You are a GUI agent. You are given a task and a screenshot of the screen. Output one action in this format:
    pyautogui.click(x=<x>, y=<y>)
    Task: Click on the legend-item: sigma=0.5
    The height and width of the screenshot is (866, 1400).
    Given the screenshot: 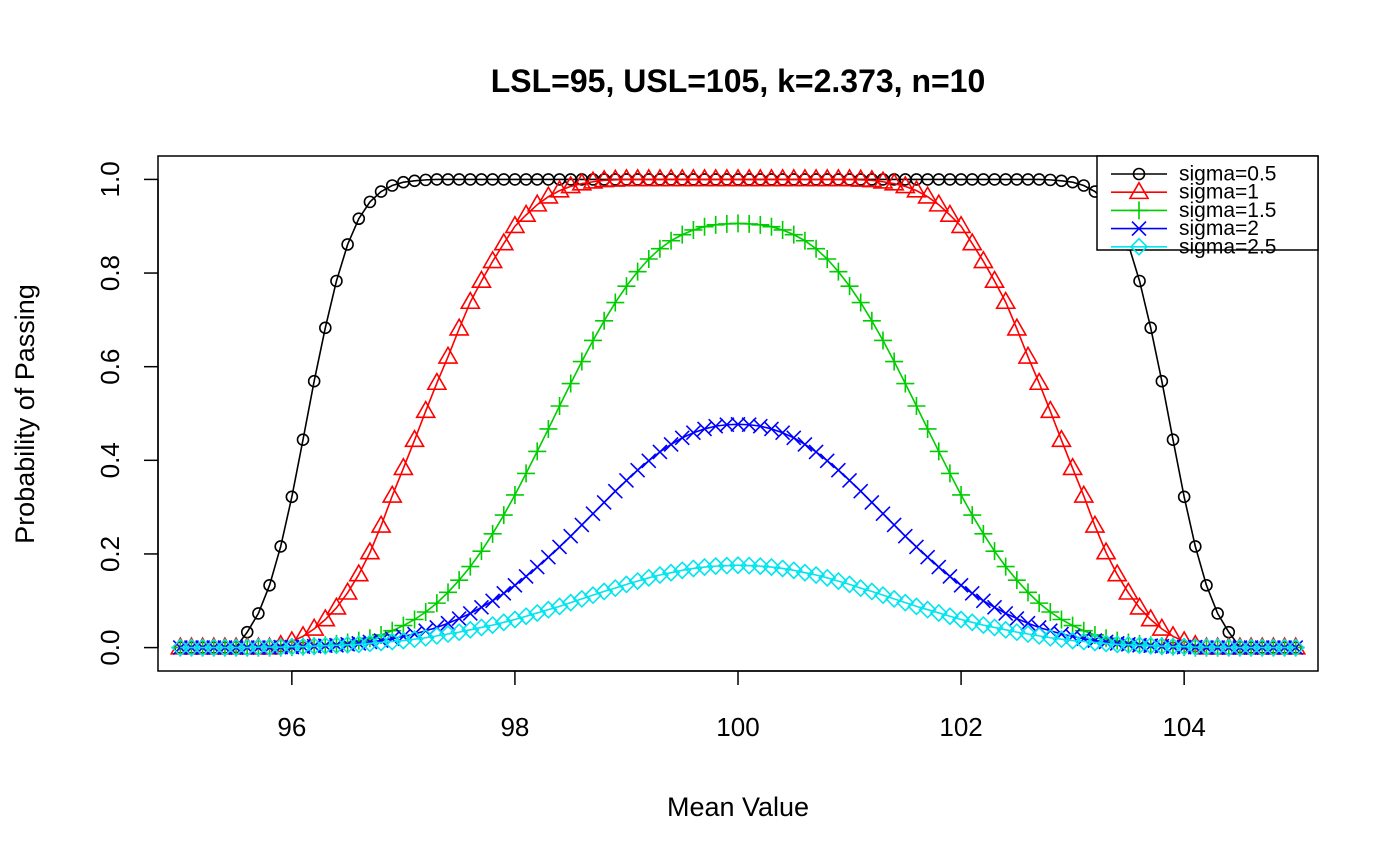 What is the action you would take?
    pyautogui.click(x=1193, y=174)
    